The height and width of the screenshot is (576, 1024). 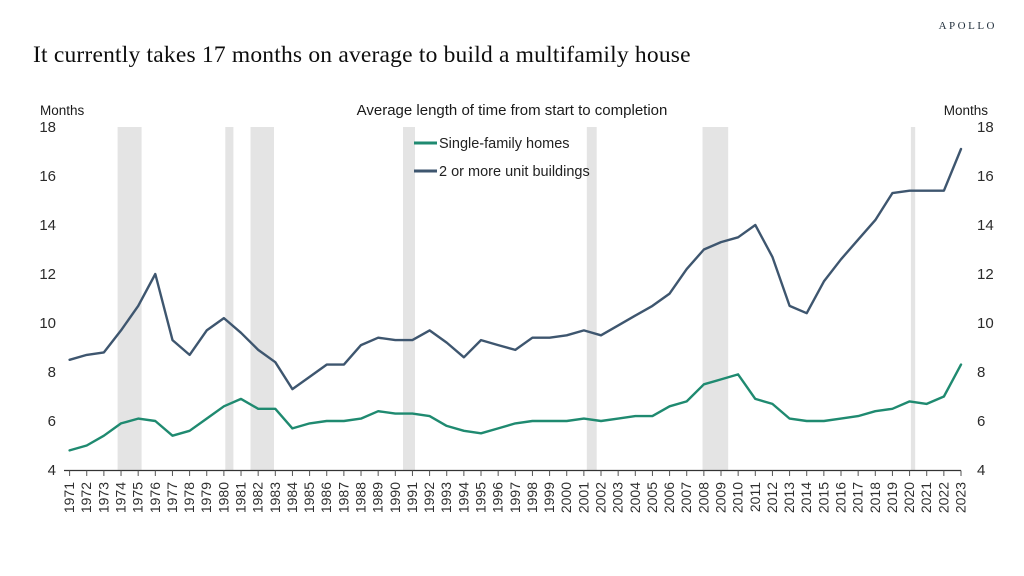 I want to click on x-tick-label: 1990, so click(x=395, y=497).